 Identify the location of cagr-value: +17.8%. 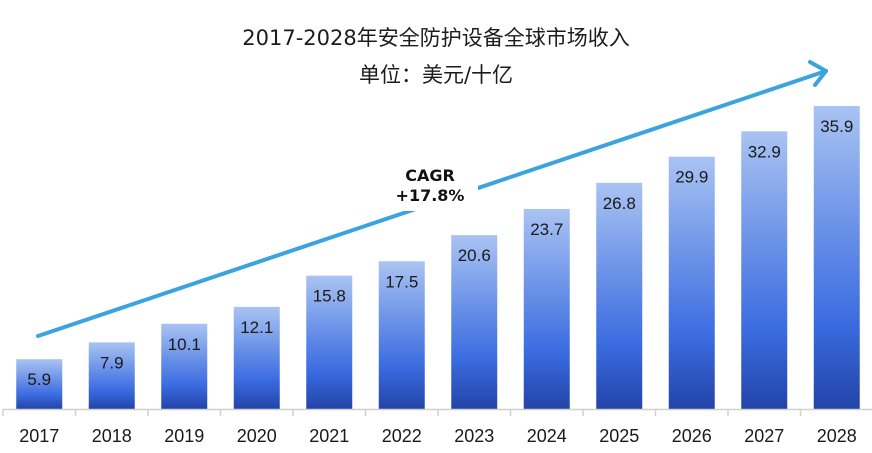
(430, 195).